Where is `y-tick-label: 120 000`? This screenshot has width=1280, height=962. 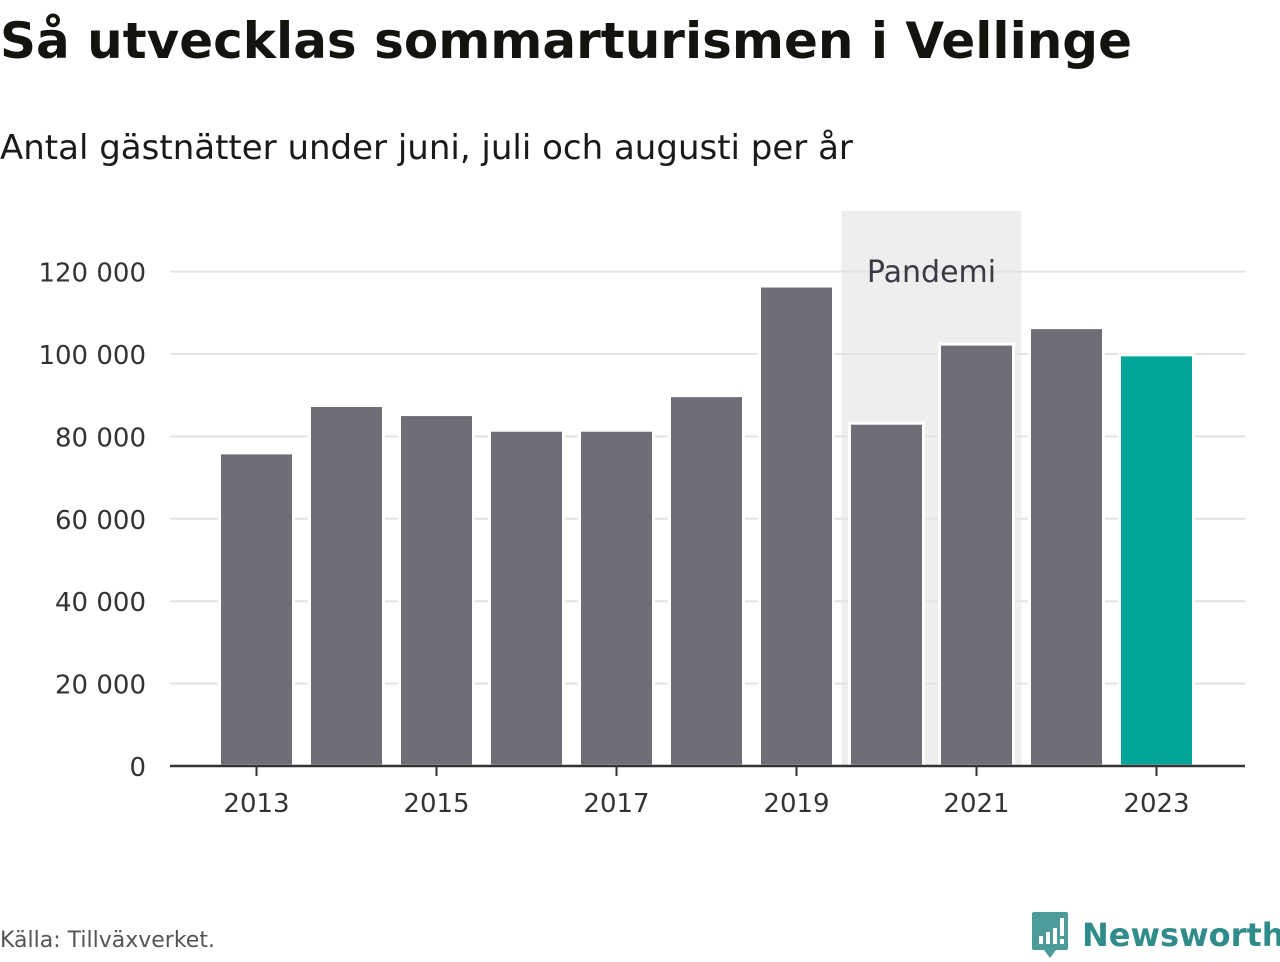
y-tick-label: 120 000 is located at coordinates (92, 274).